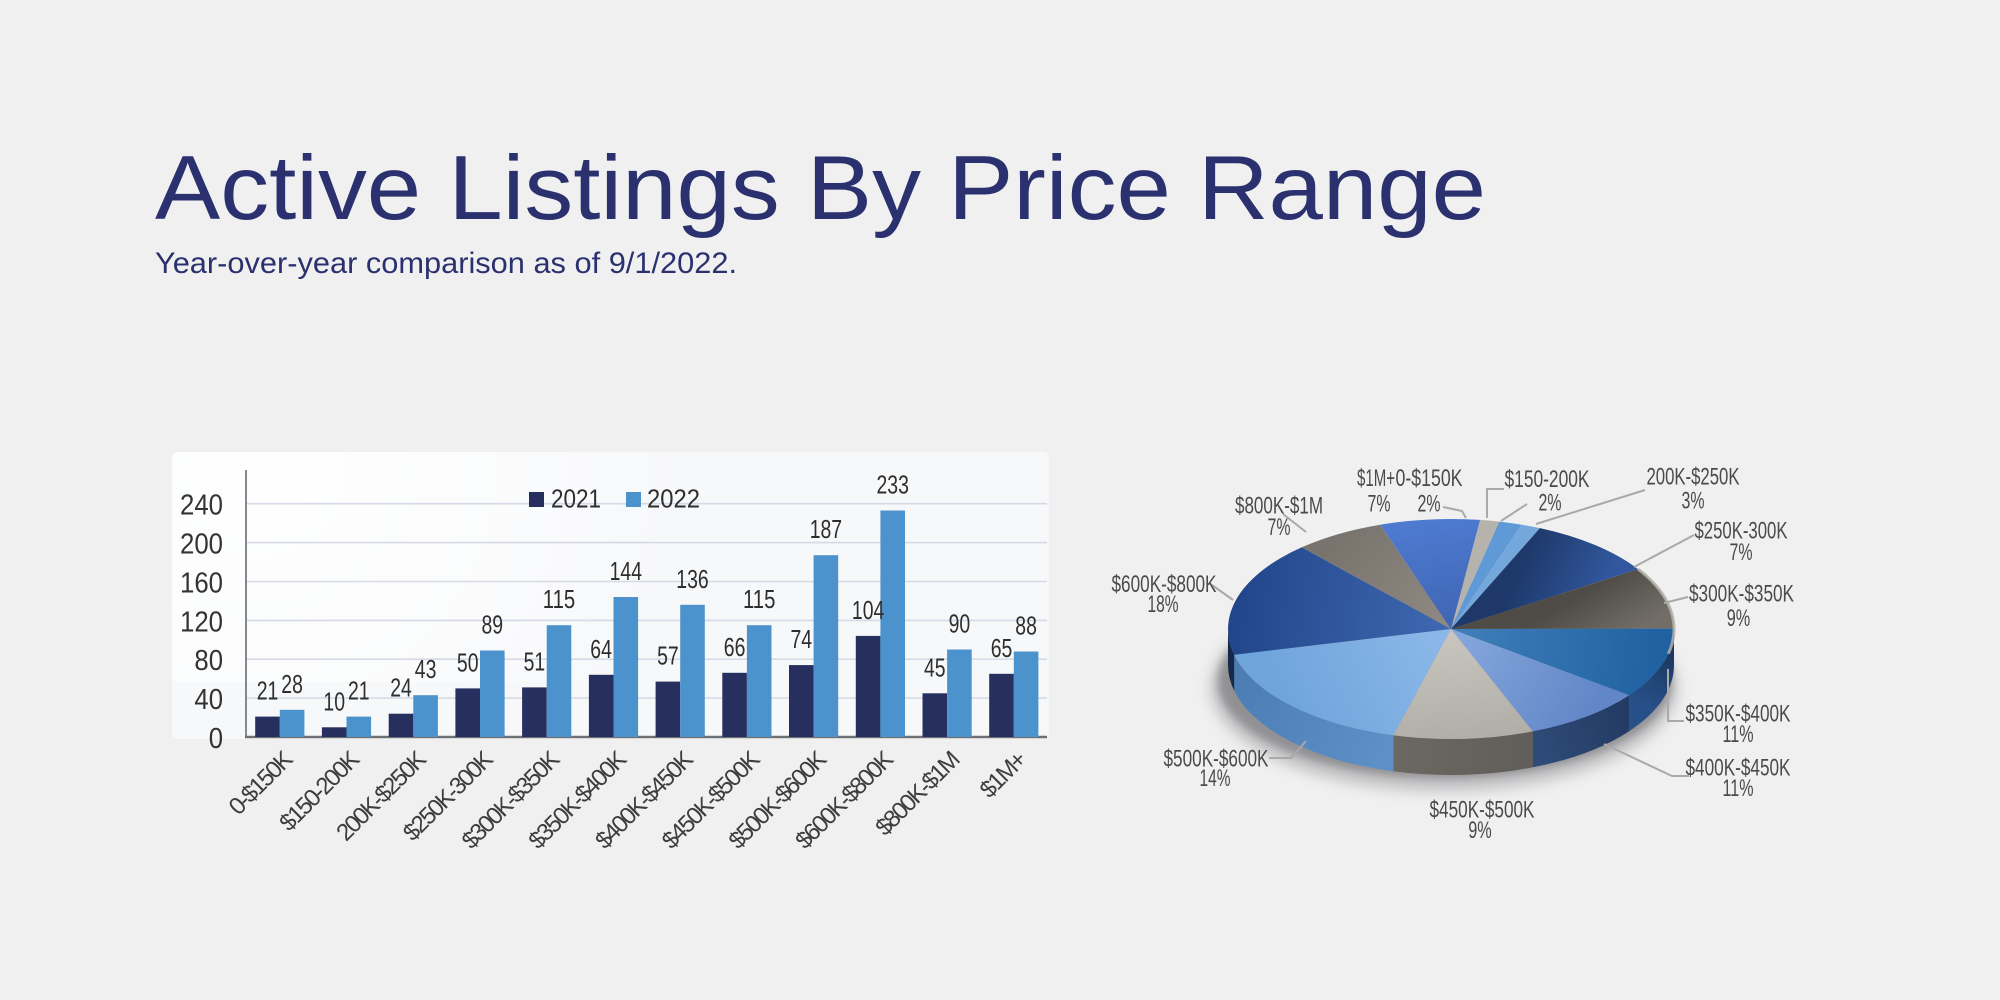 The height and width of the screenshot is (1000, 2000). I want to click on svg-text: Active Listings By Price Range, so click(820, 188).